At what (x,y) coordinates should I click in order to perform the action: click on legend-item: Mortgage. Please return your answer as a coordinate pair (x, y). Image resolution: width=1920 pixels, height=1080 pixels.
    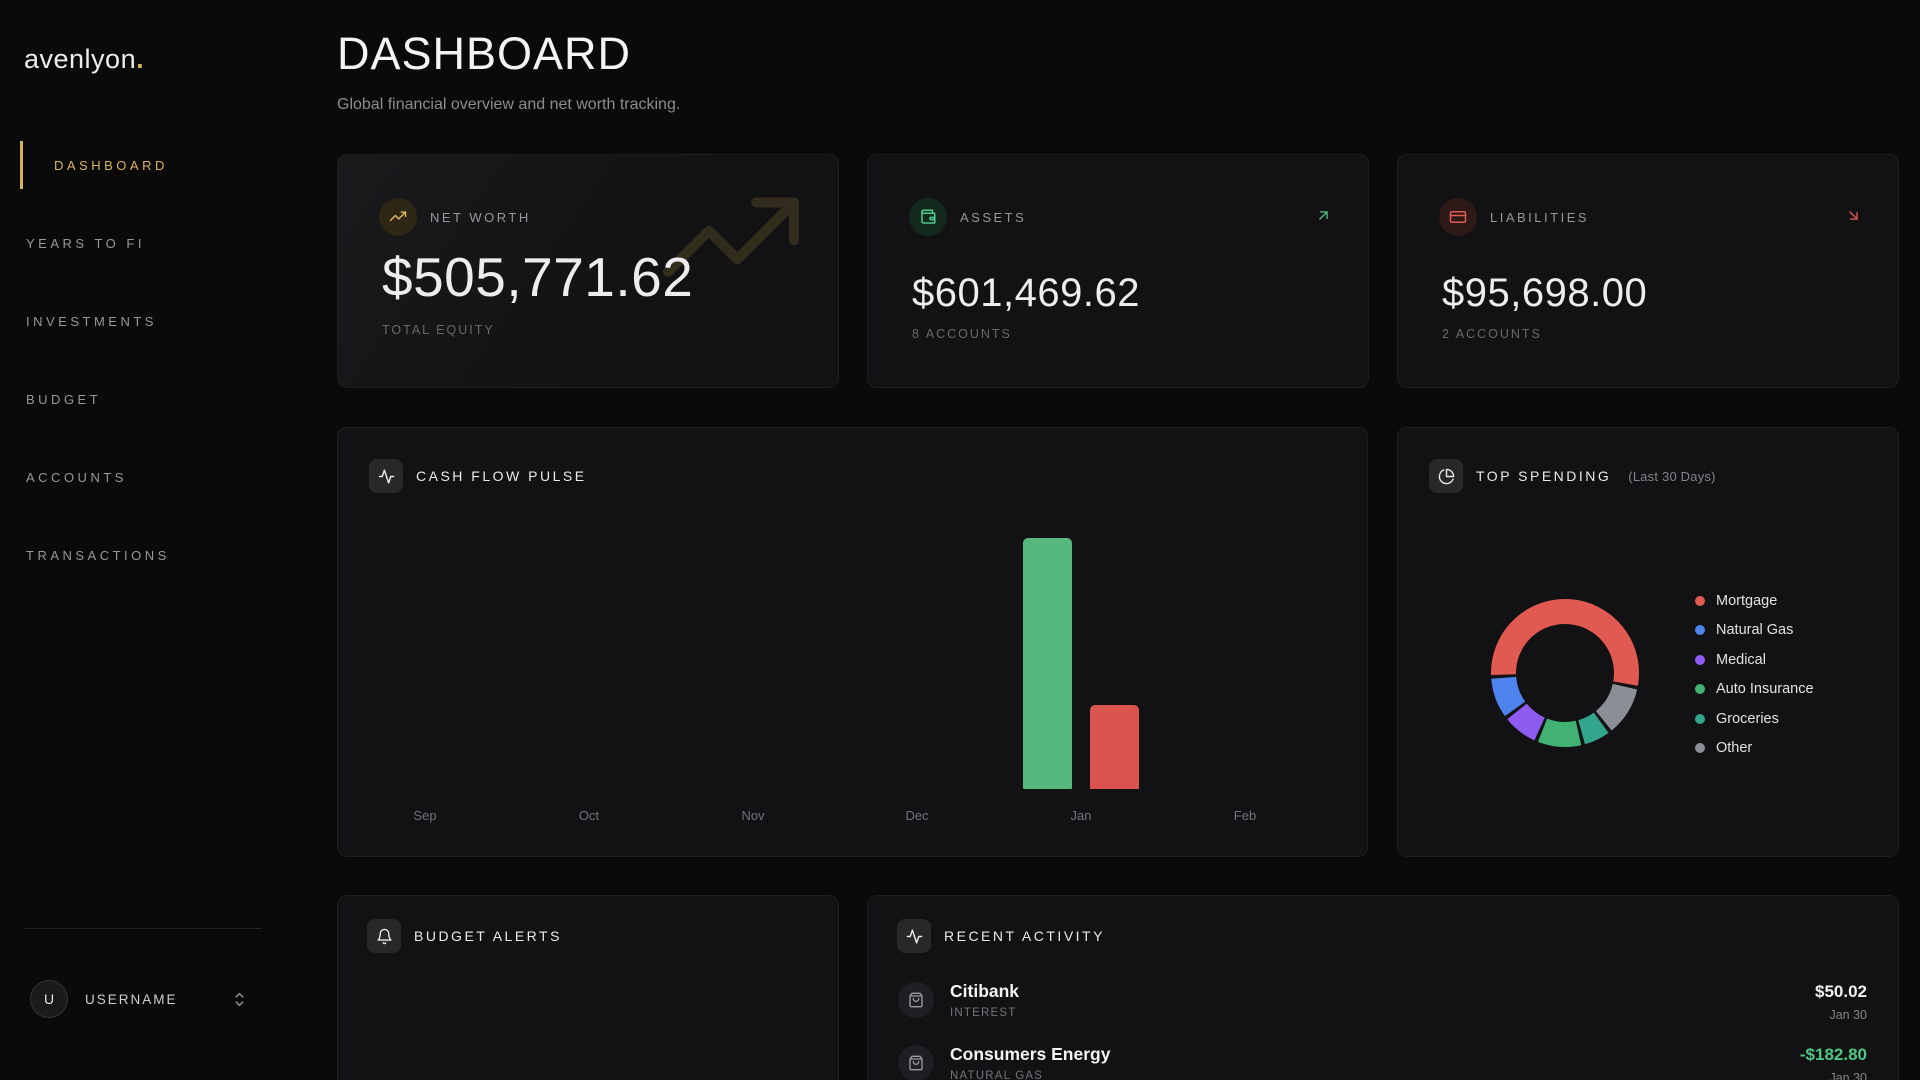
    Looking at the image, I should click on (1754, 601).